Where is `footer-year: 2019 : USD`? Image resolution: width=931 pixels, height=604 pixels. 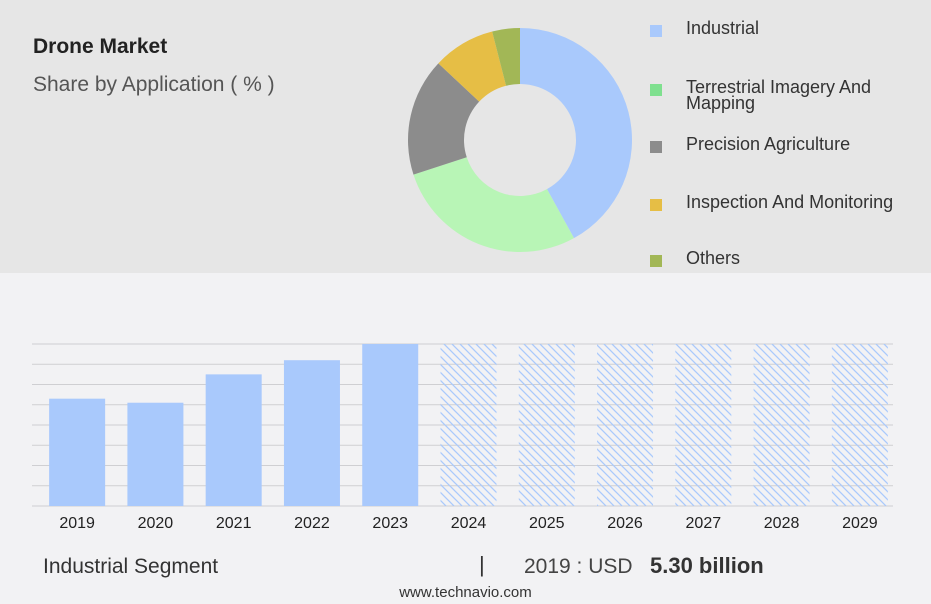 footer-year: 2019 : USD is located at coordinates (578, 566).